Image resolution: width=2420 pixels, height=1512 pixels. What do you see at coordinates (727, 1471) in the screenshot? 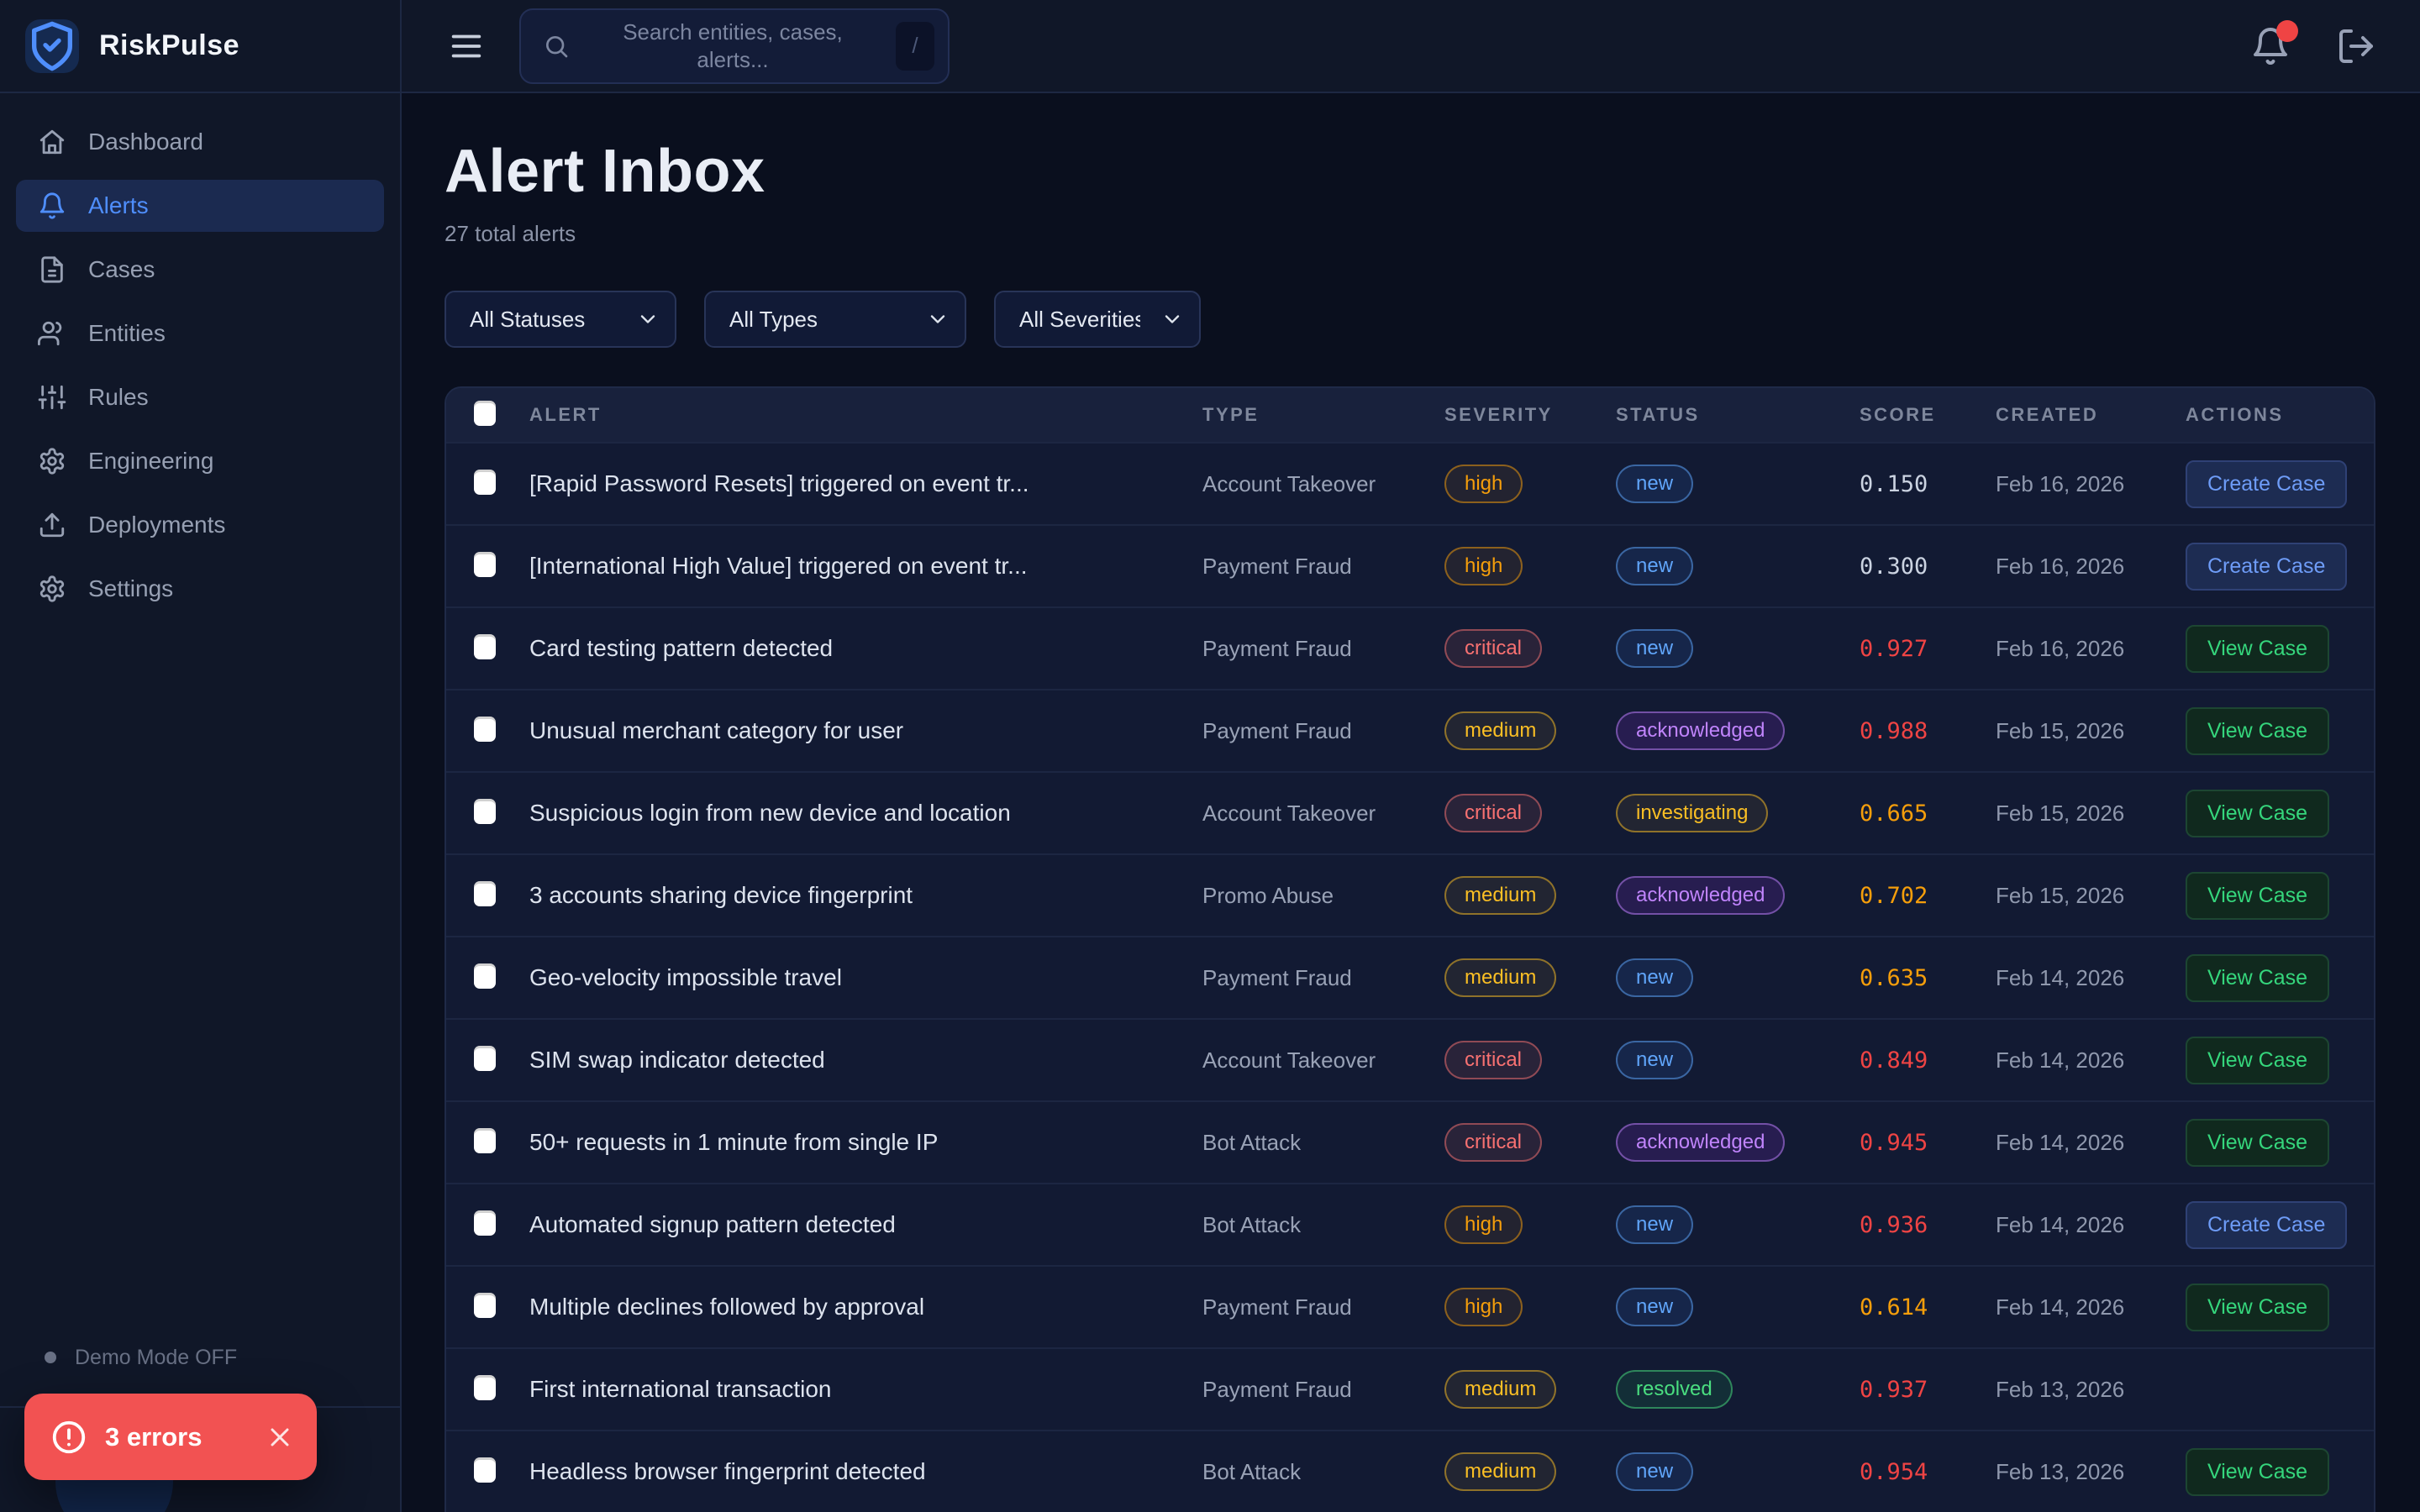
I see `alert-title: Headless browser fingerprint detected` at bounding box center [727, 1471].